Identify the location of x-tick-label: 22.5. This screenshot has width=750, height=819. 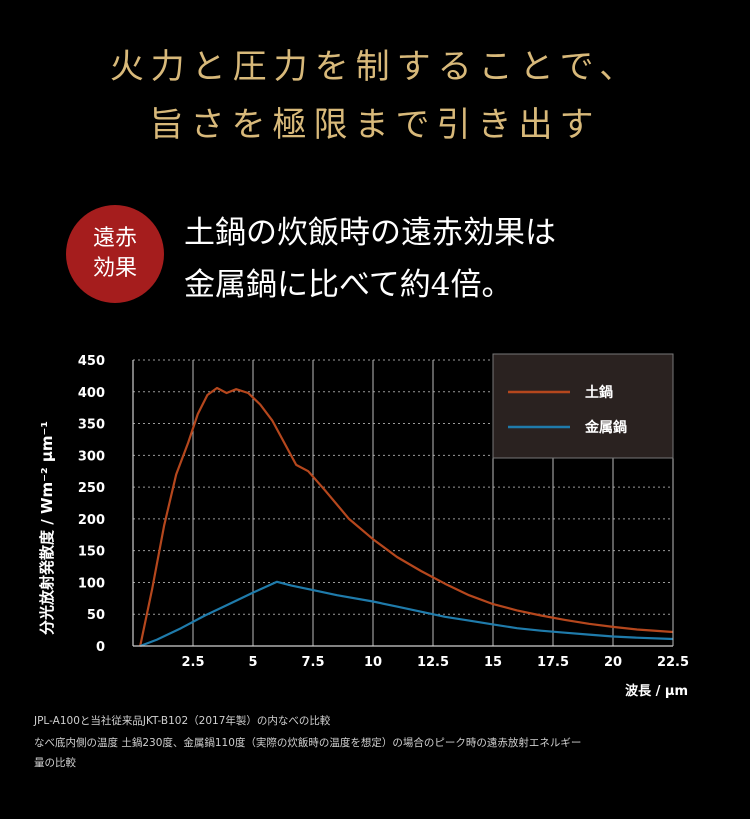
(673, 662).